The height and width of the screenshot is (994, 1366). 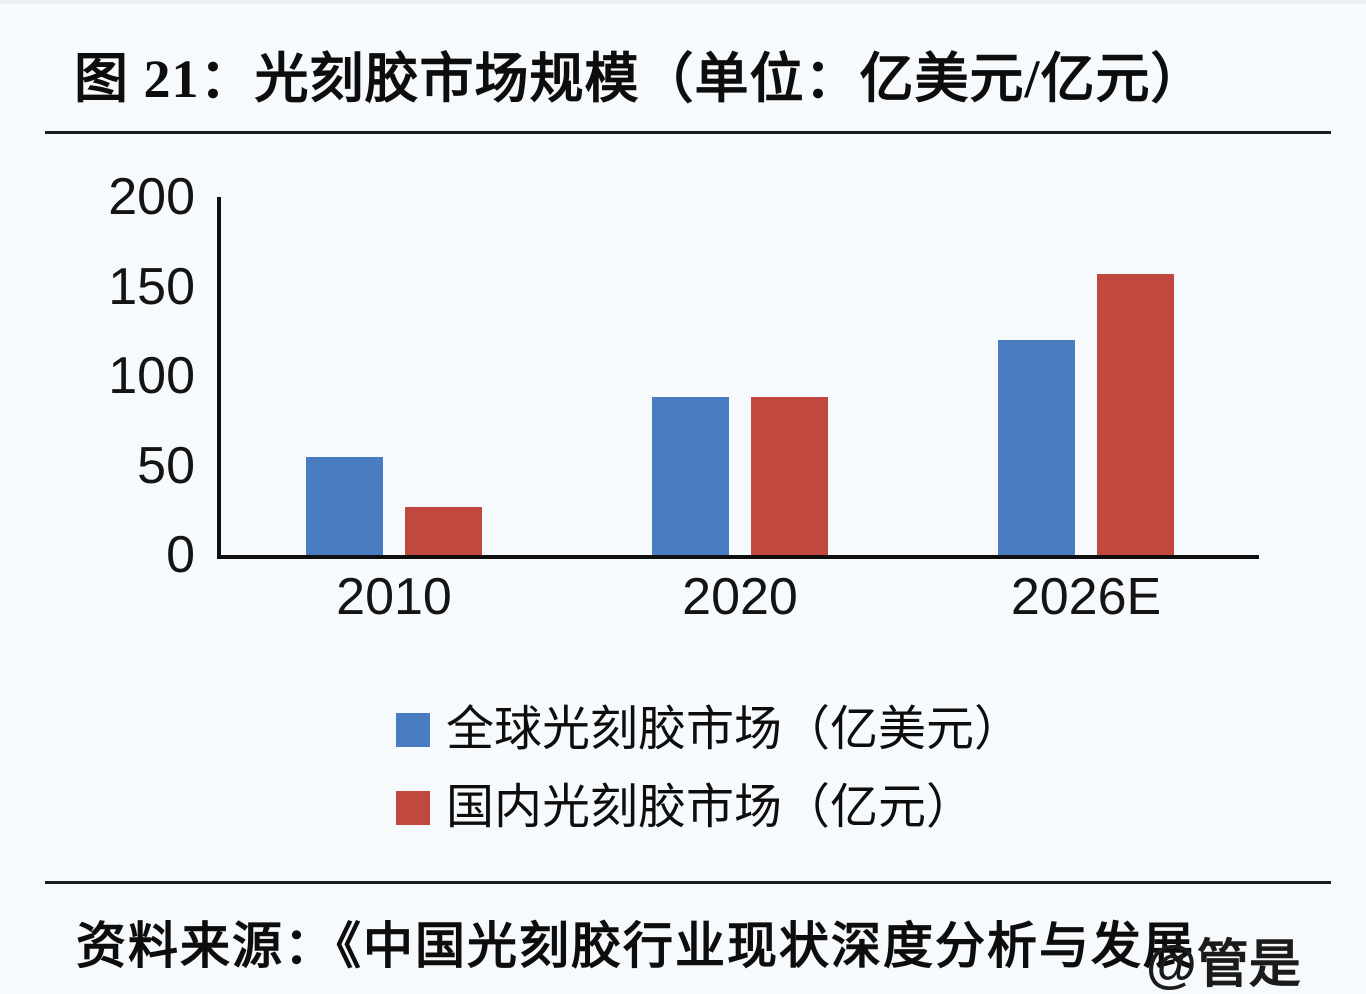 What do you see at coordinates (740, 597) in the screenshot?
I see `x-axis-category-label: 2020` at bounding box center [740, 597].